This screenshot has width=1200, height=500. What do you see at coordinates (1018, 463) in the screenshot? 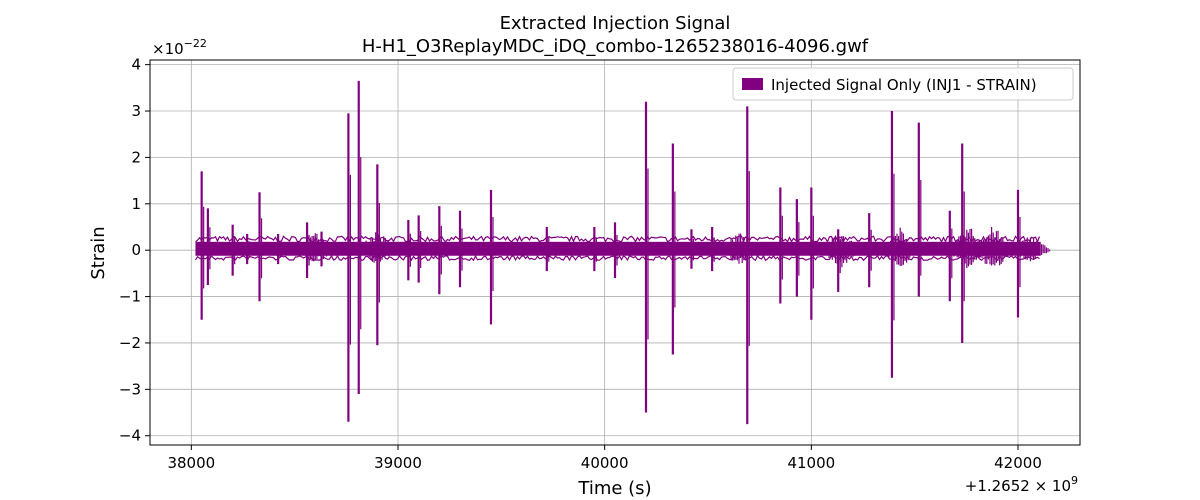
I see `x-tick-label: 42000` at bounding box center [1018, 463].